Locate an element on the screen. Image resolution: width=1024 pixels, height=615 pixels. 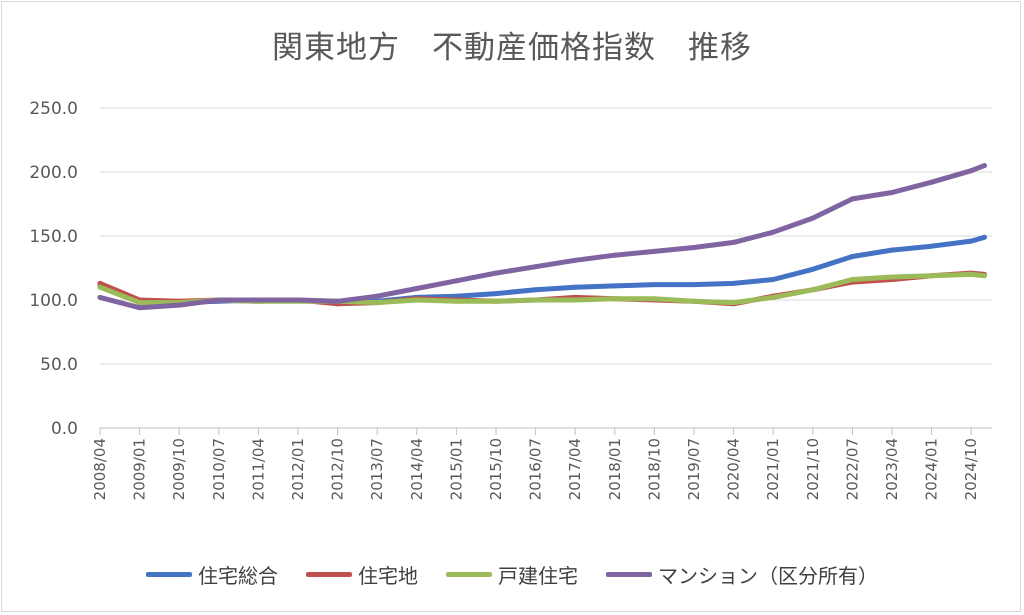
legend-label: 戸建住宅 is located at coordinates (538, 575).